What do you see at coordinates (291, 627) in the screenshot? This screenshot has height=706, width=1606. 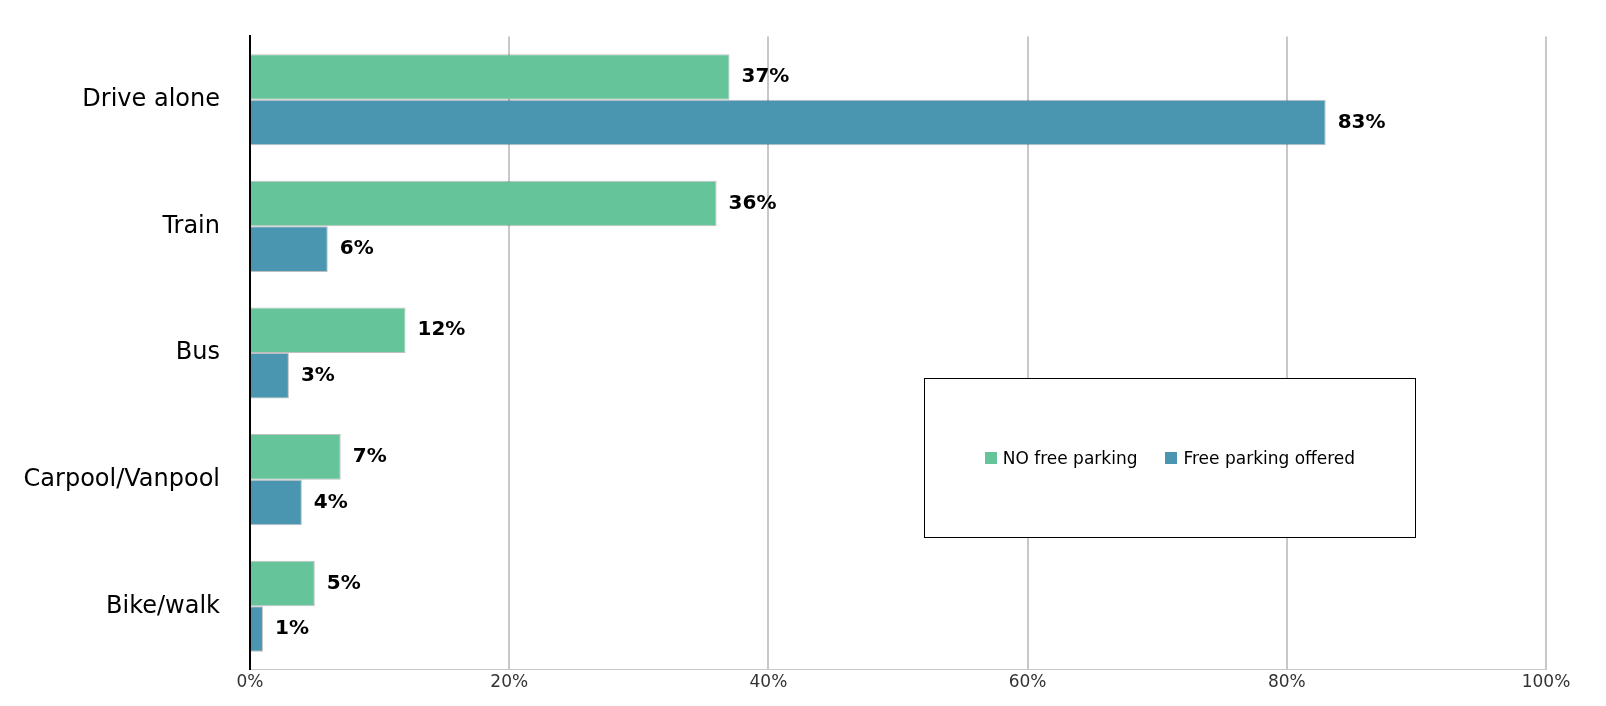 I see `data-label: 1%` at bounding box center [291, 627].